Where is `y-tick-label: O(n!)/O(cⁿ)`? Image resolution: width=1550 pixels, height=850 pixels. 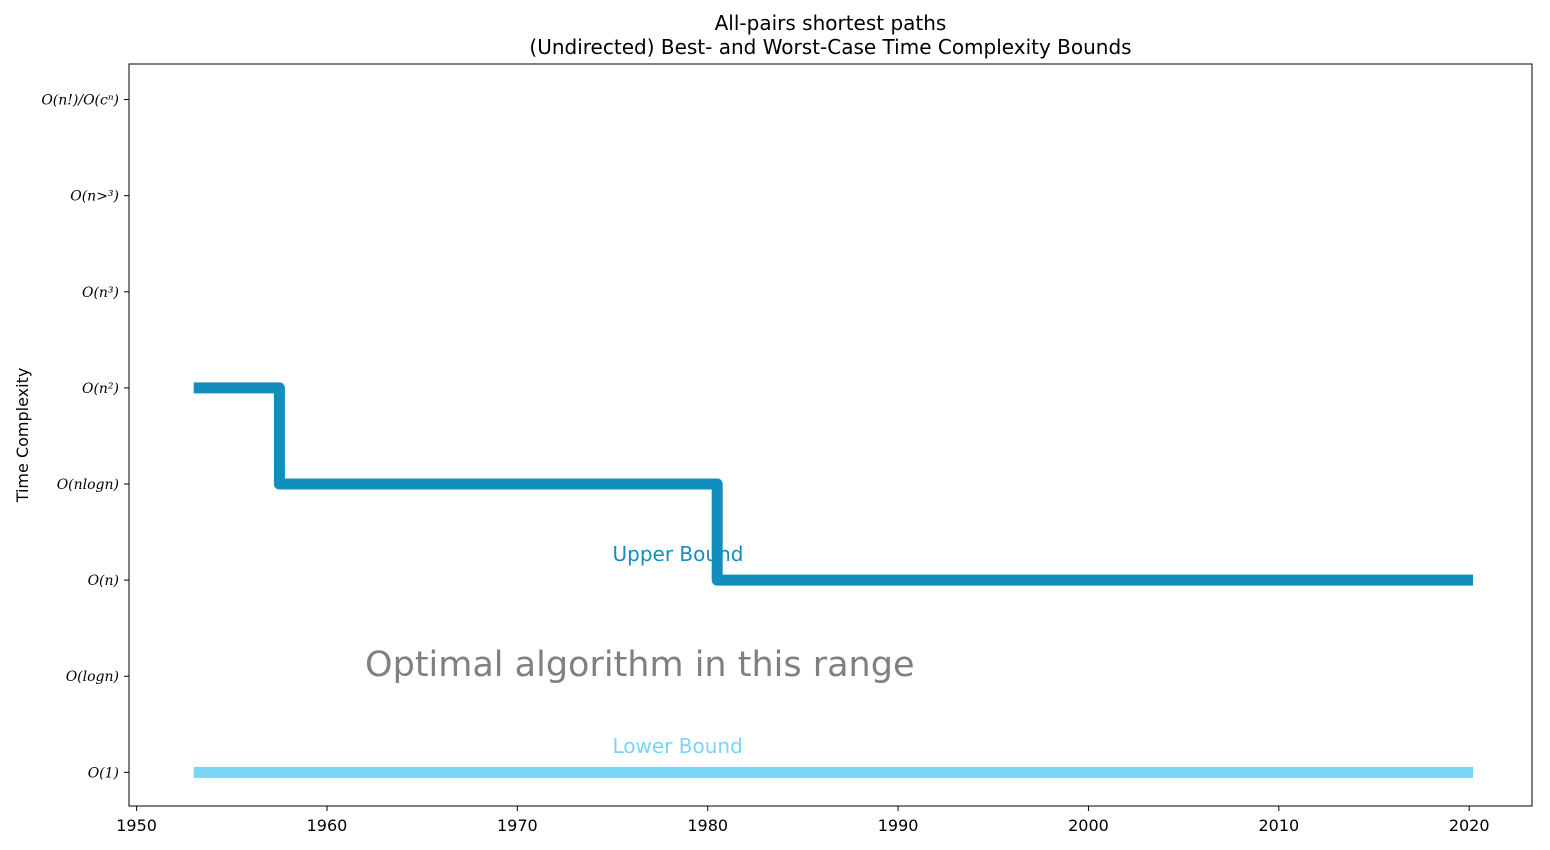 y-tick-label: O(n!)/O(cⁿ) is located at coordinates (80, 101).